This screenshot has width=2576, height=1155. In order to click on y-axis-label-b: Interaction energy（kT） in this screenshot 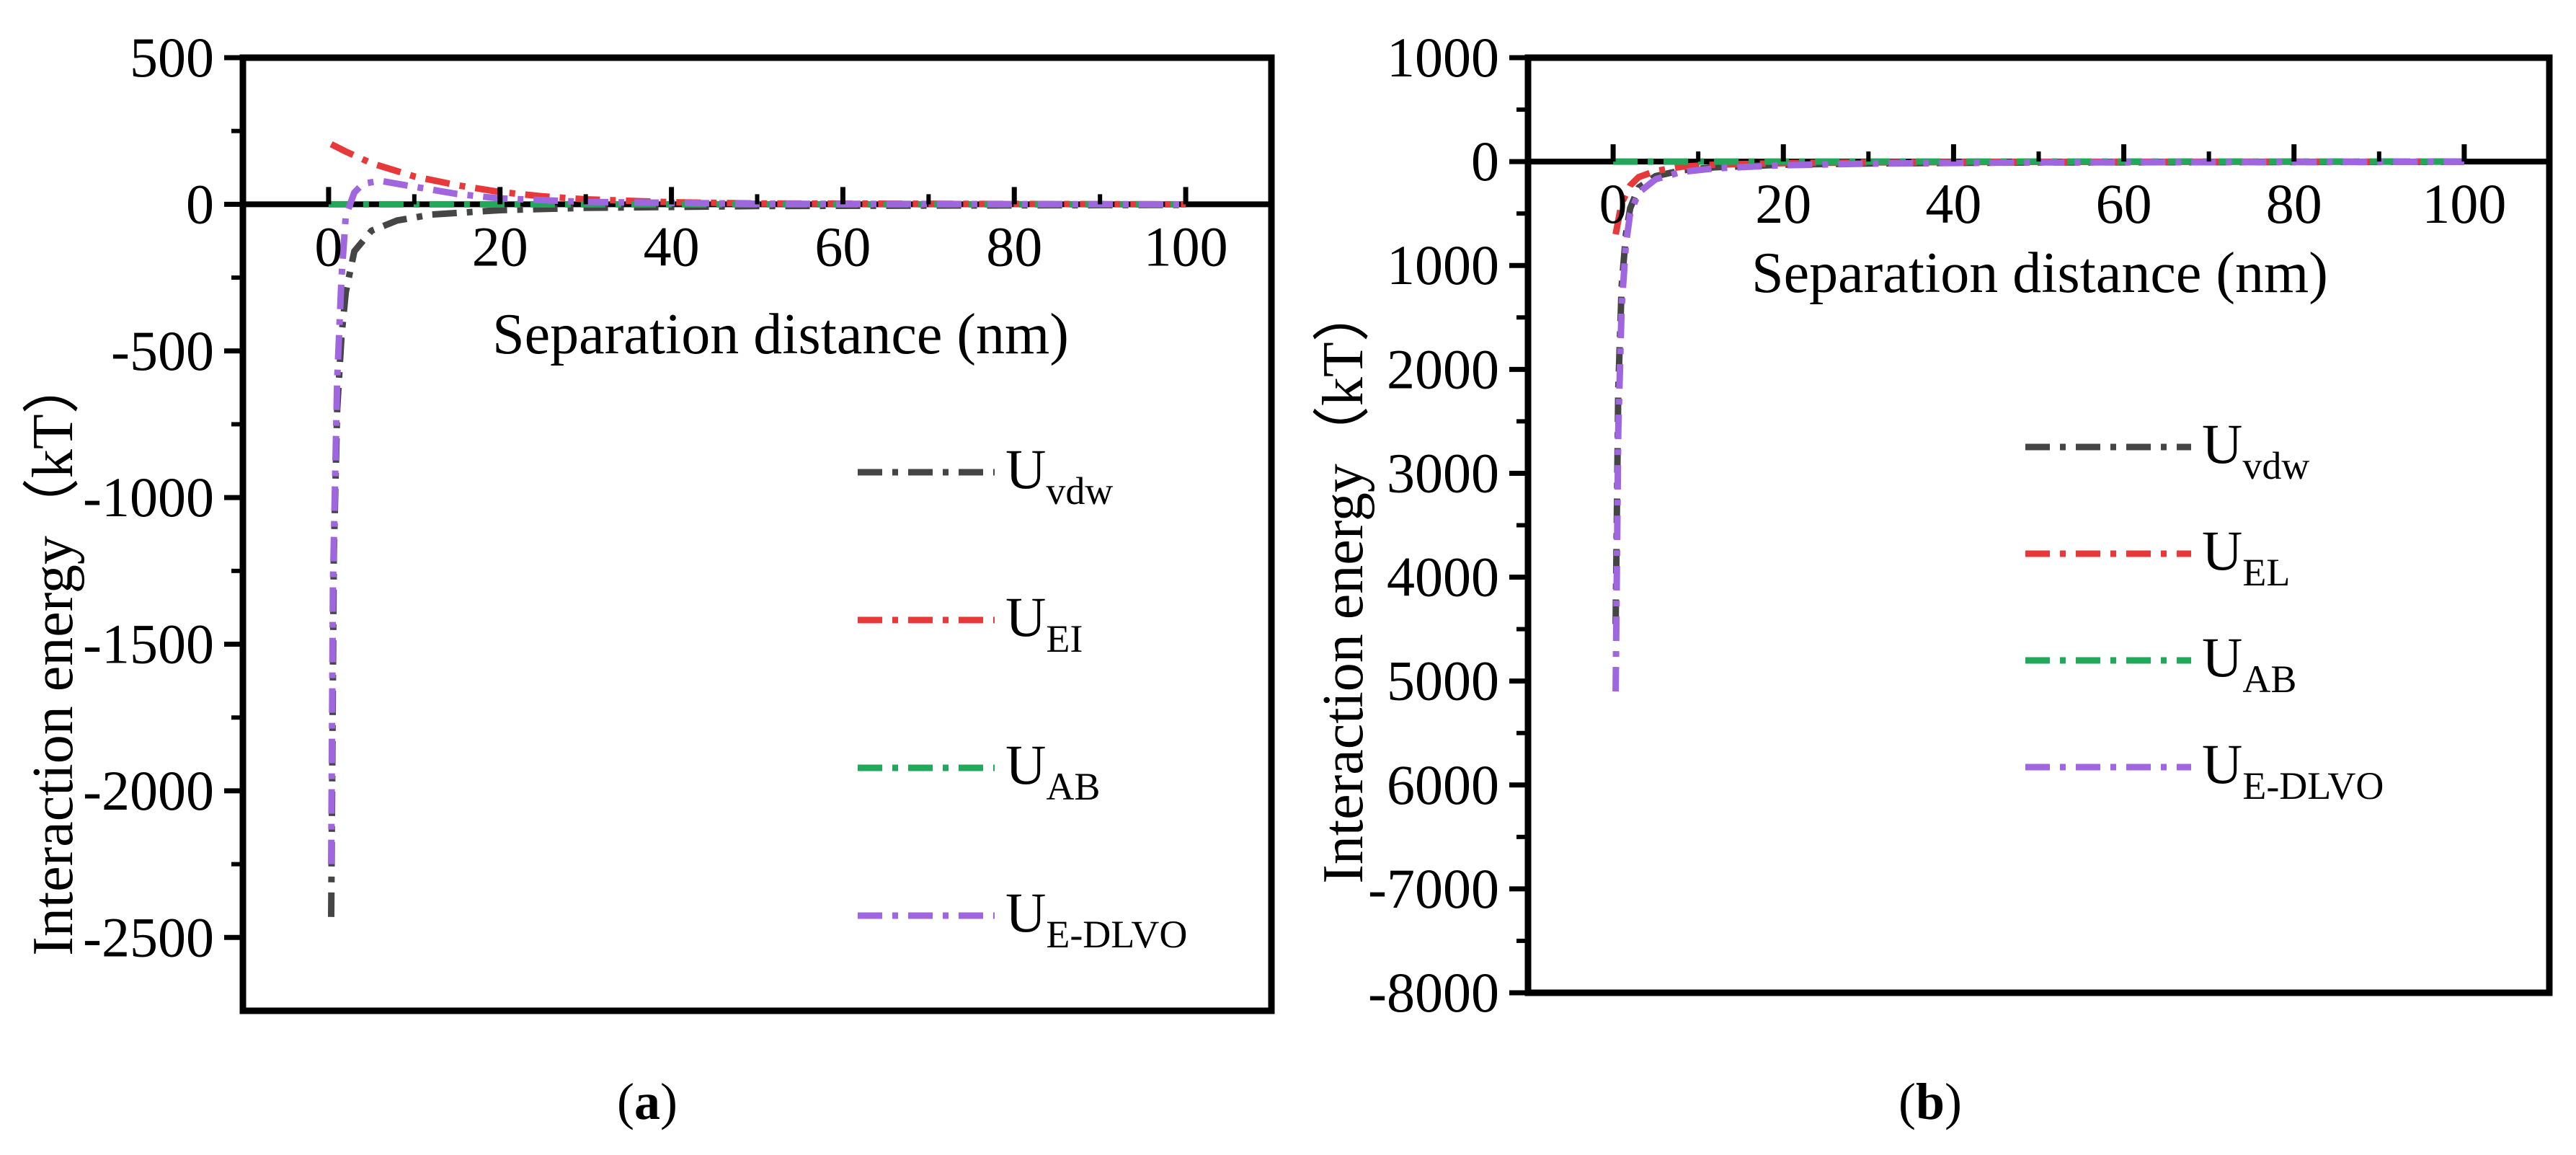, I will do `click(1343, 584)`.